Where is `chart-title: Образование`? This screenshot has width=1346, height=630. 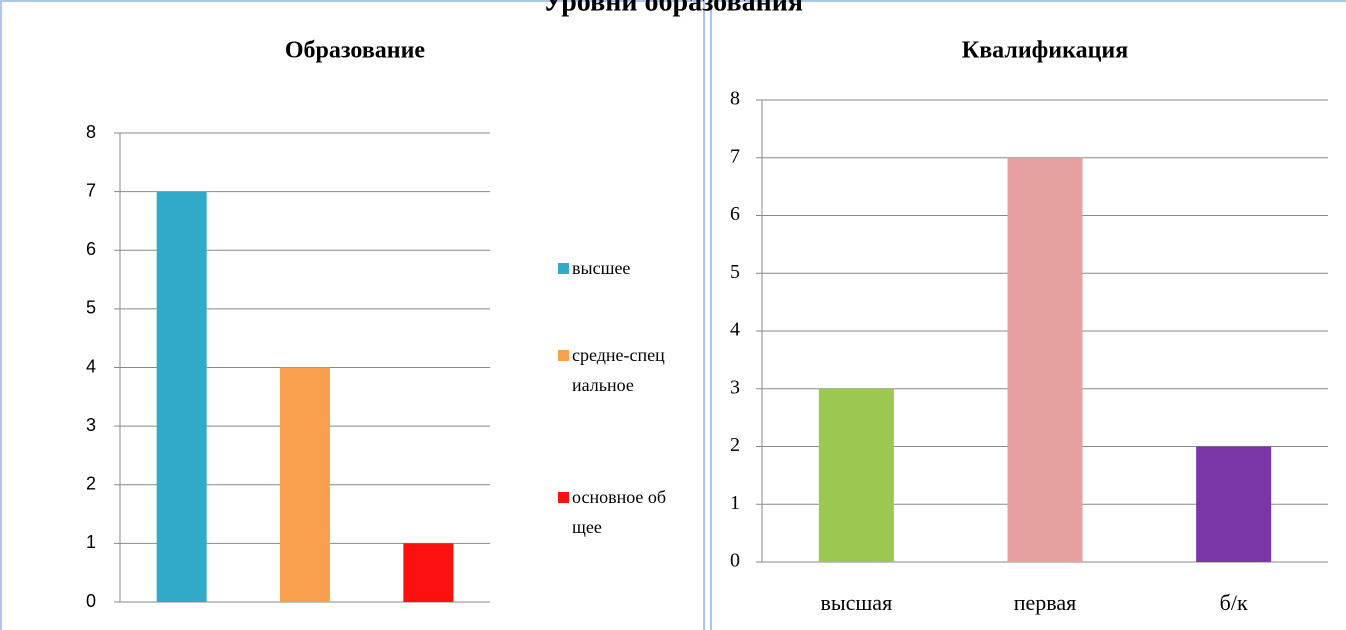
chart-title: Образование is located at coordinates (355, 51).